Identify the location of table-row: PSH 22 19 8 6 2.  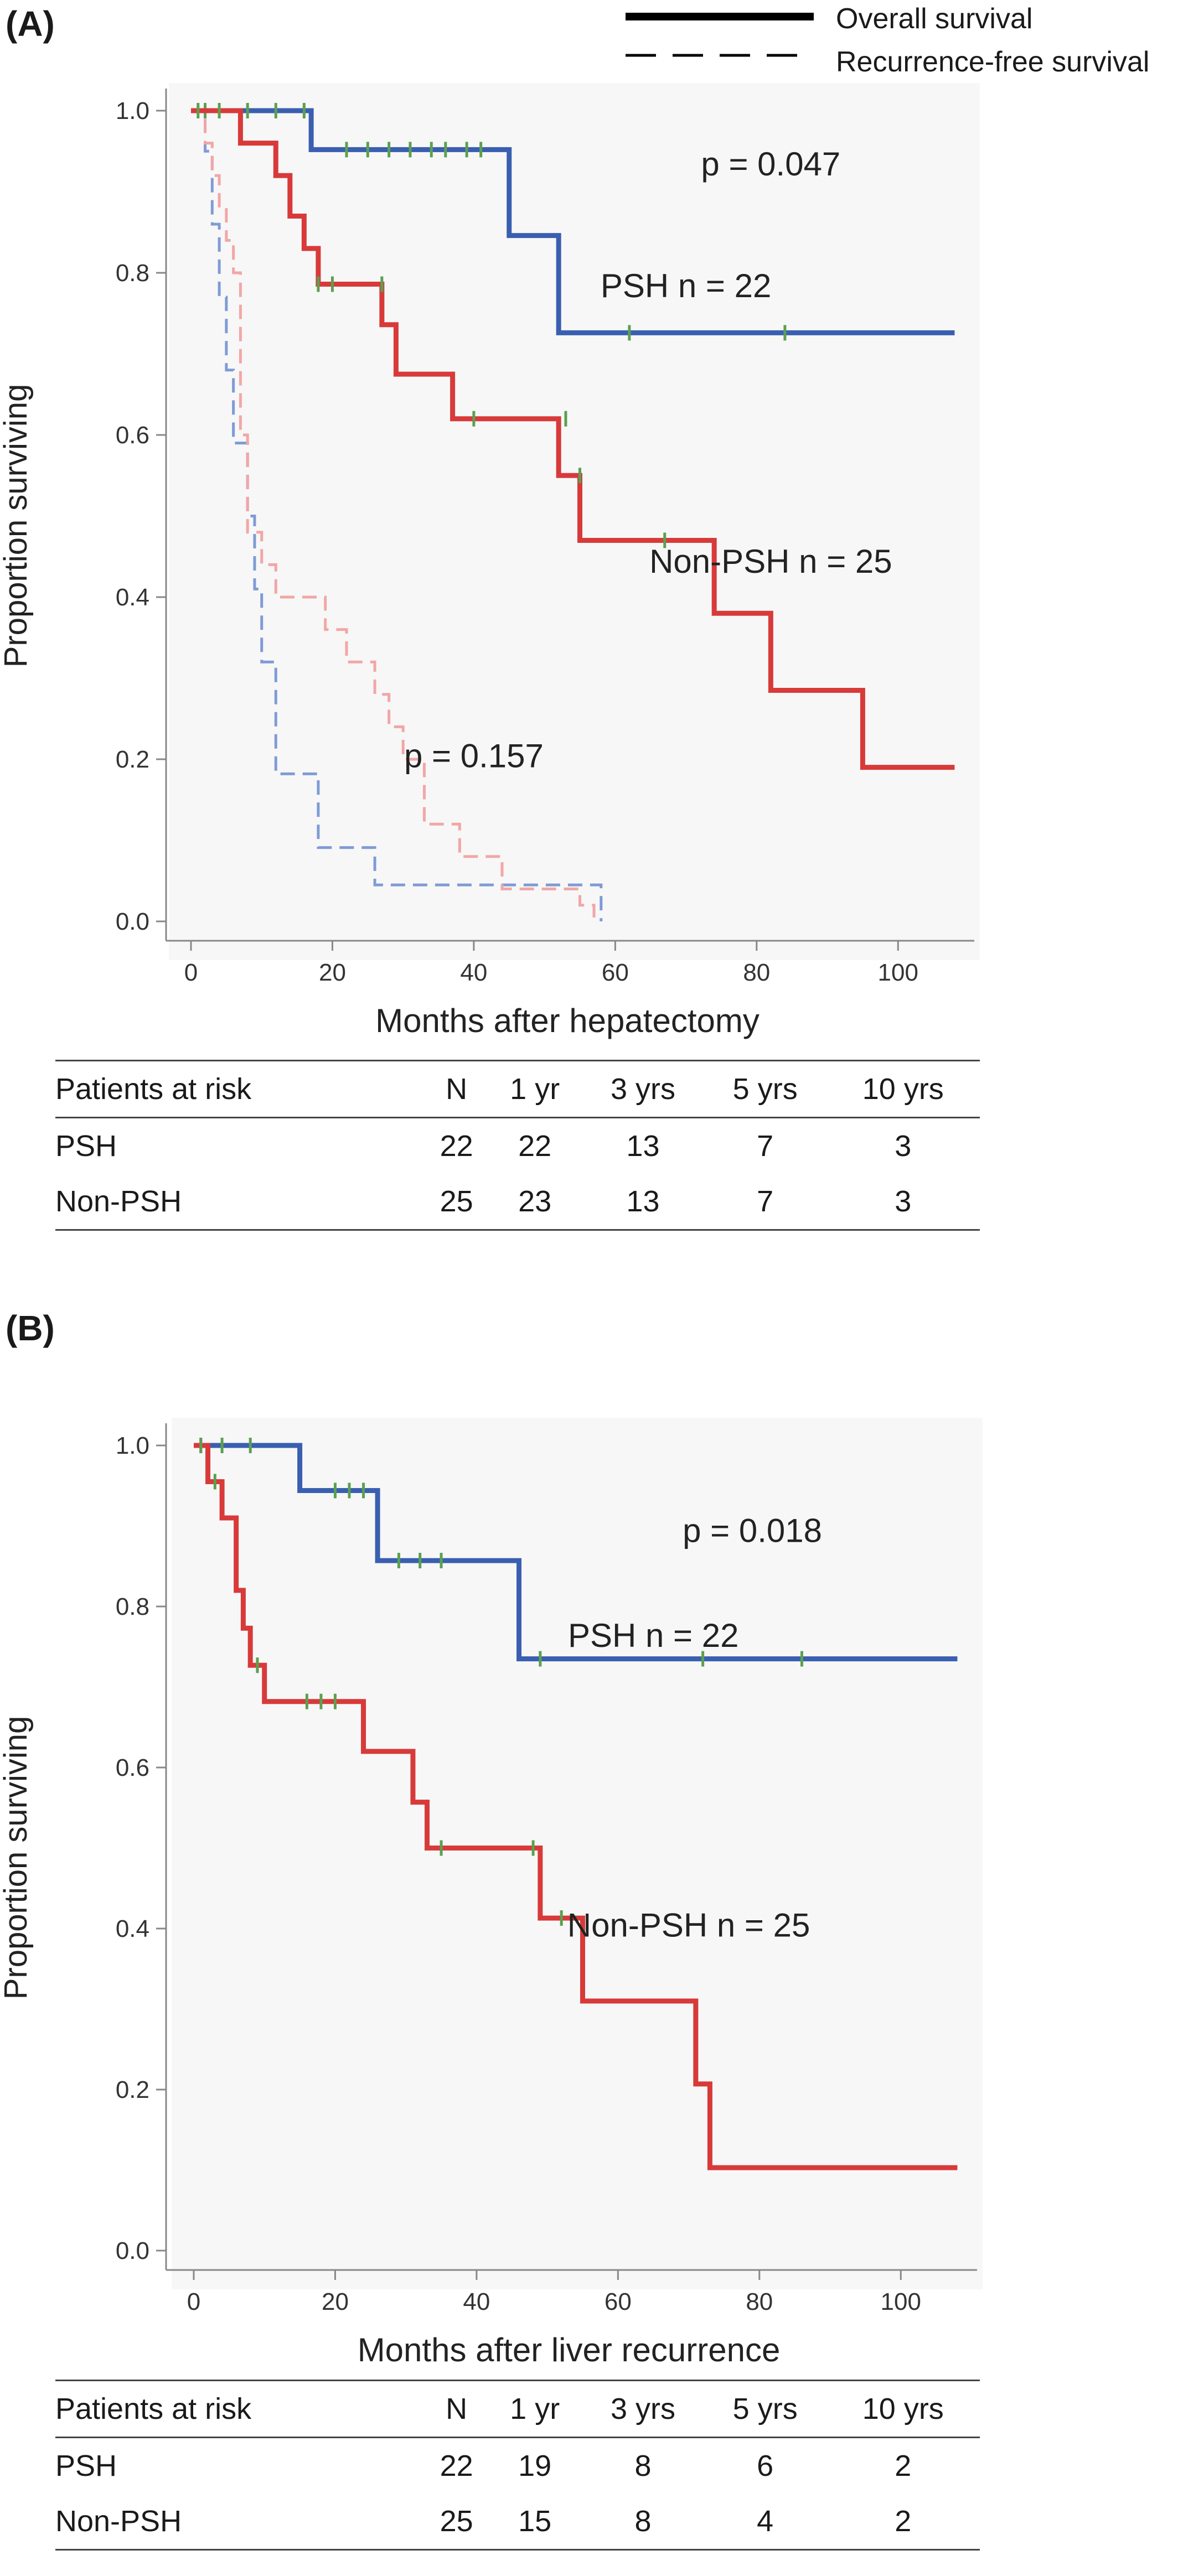
(517, 2466).